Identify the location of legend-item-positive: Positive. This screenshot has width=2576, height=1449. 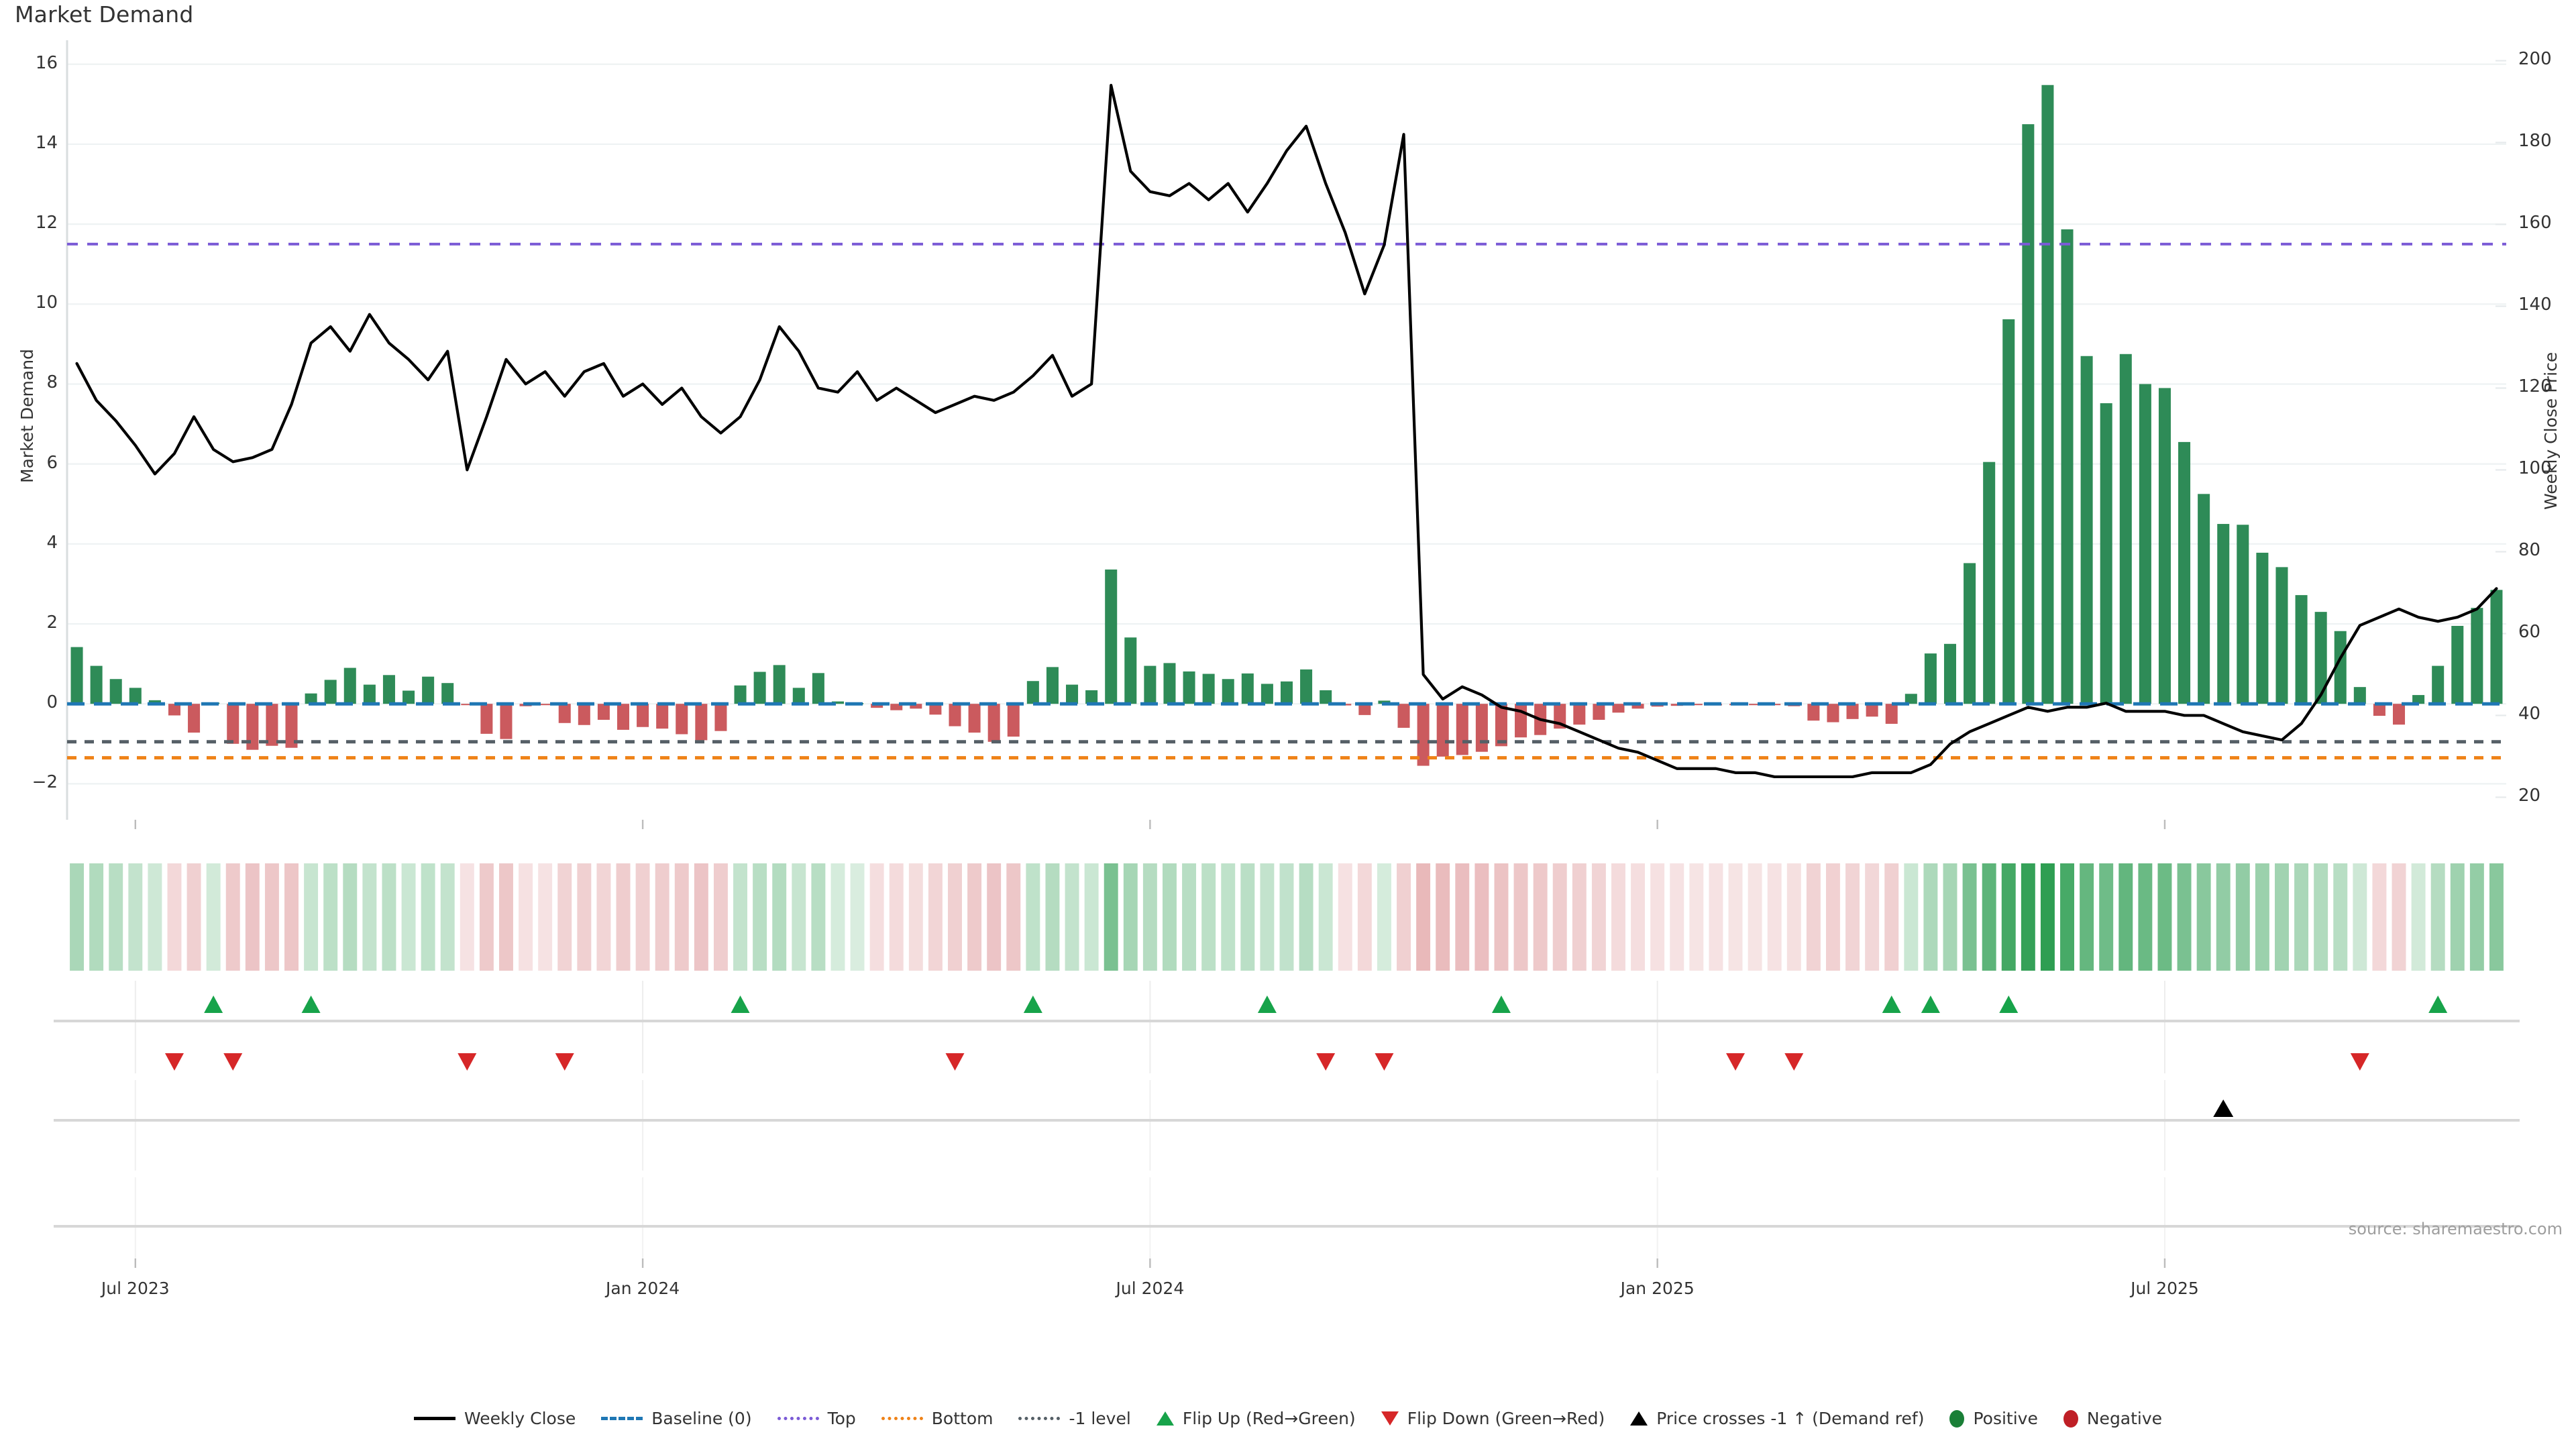
(1993, 1418).